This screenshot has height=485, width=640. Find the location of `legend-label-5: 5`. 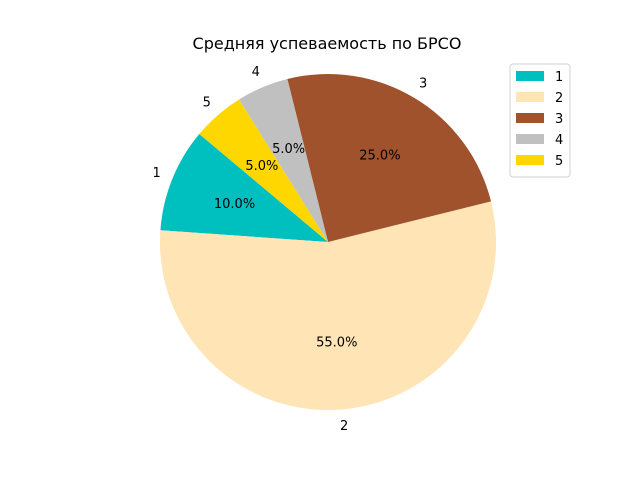

legend-label-5: 5 is located at coordinates (559, 161).